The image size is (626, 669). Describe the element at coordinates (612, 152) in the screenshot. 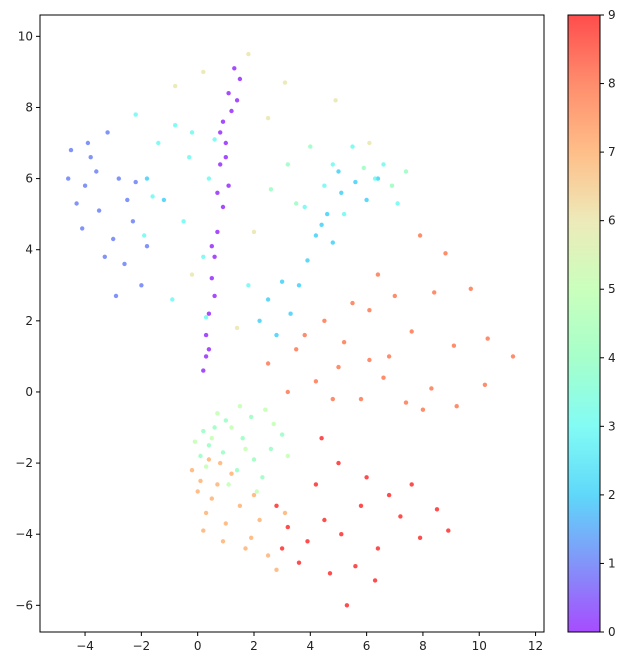

I see `colorbar-tick-label-7: 7` at that location.